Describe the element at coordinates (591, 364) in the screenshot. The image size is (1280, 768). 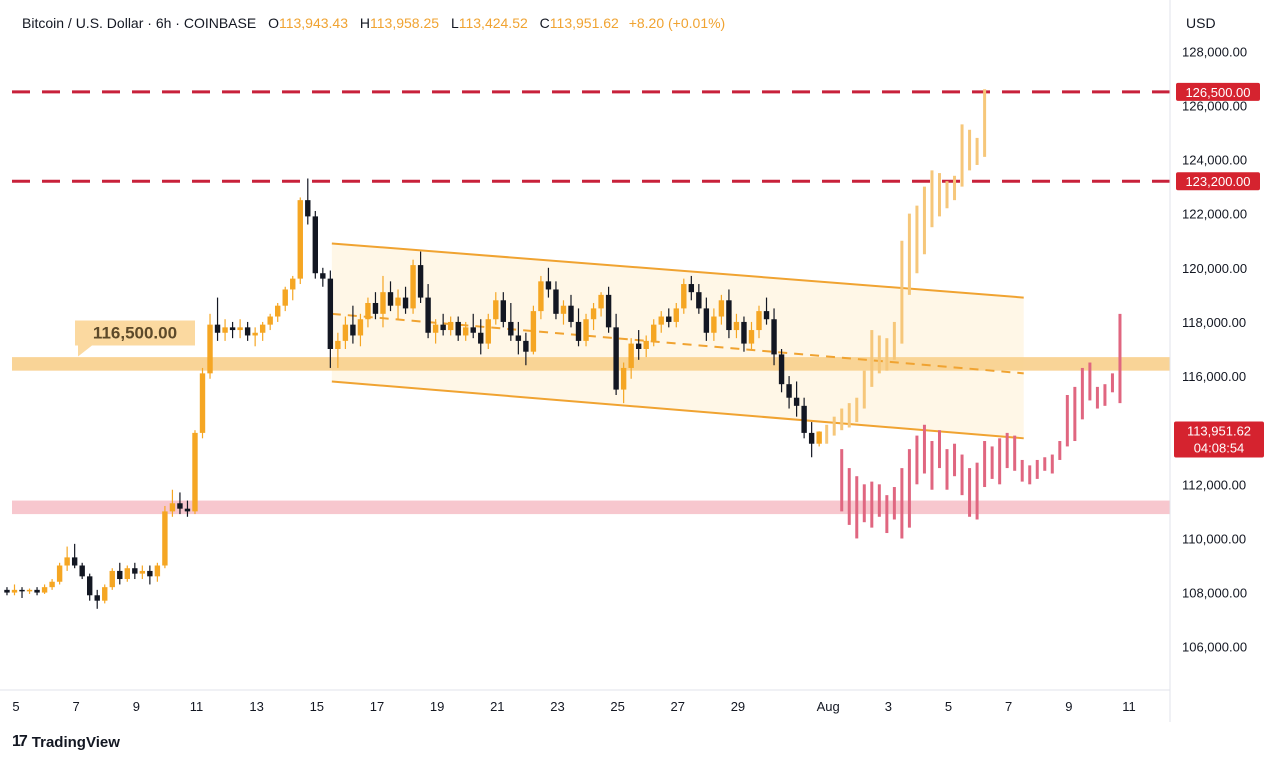
I see `support-zone` at that location.